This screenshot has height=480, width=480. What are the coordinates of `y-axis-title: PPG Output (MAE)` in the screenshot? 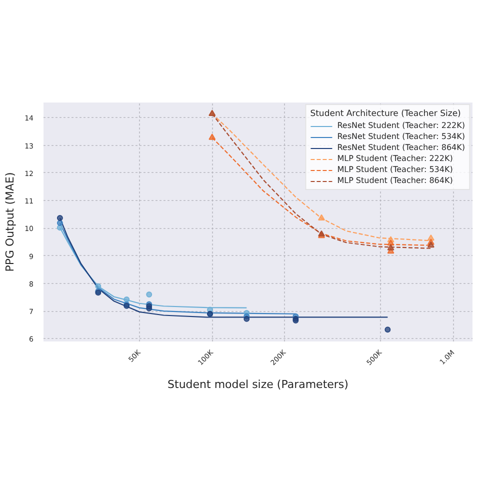 It's located at (10, 222).